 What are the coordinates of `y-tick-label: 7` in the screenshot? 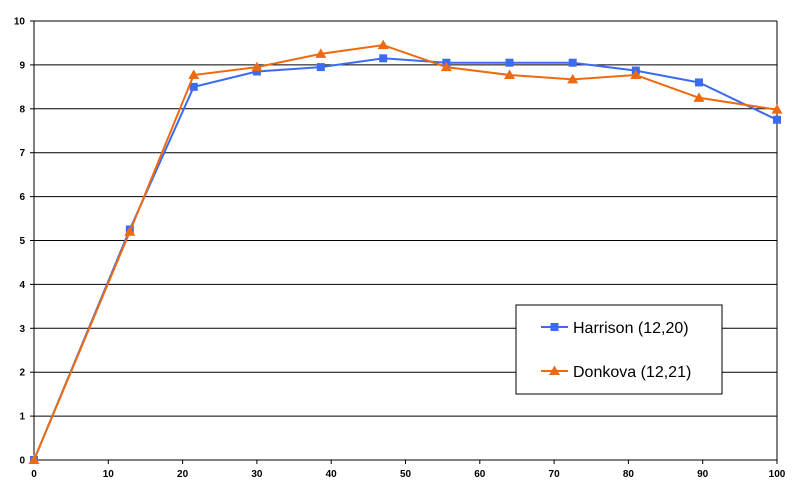 It's located at (22, 153).